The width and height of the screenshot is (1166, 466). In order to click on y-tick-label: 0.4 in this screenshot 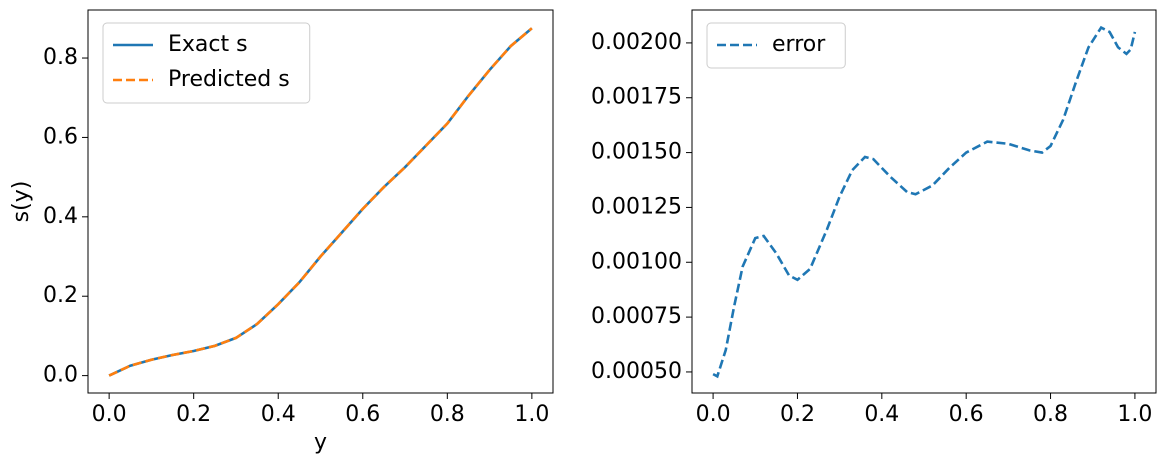, I will do `click(60, 216)`.